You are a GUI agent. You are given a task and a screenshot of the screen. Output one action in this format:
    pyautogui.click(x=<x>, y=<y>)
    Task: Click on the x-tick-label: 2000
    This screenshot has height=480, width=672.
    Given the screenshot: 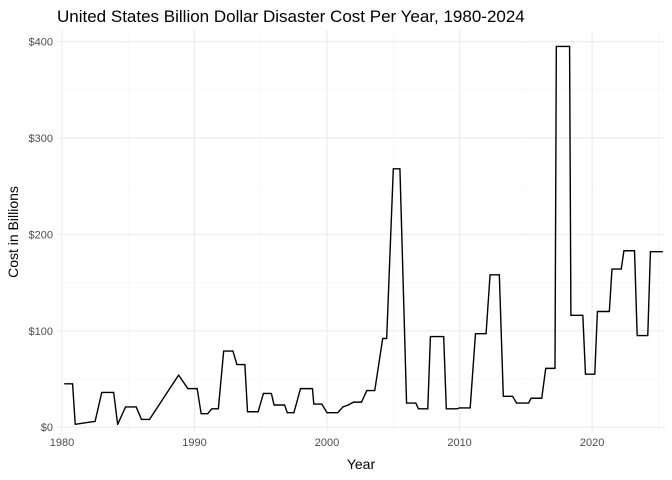 What is the action you would take?
    pyautogui.click(x=327, y=443)
    